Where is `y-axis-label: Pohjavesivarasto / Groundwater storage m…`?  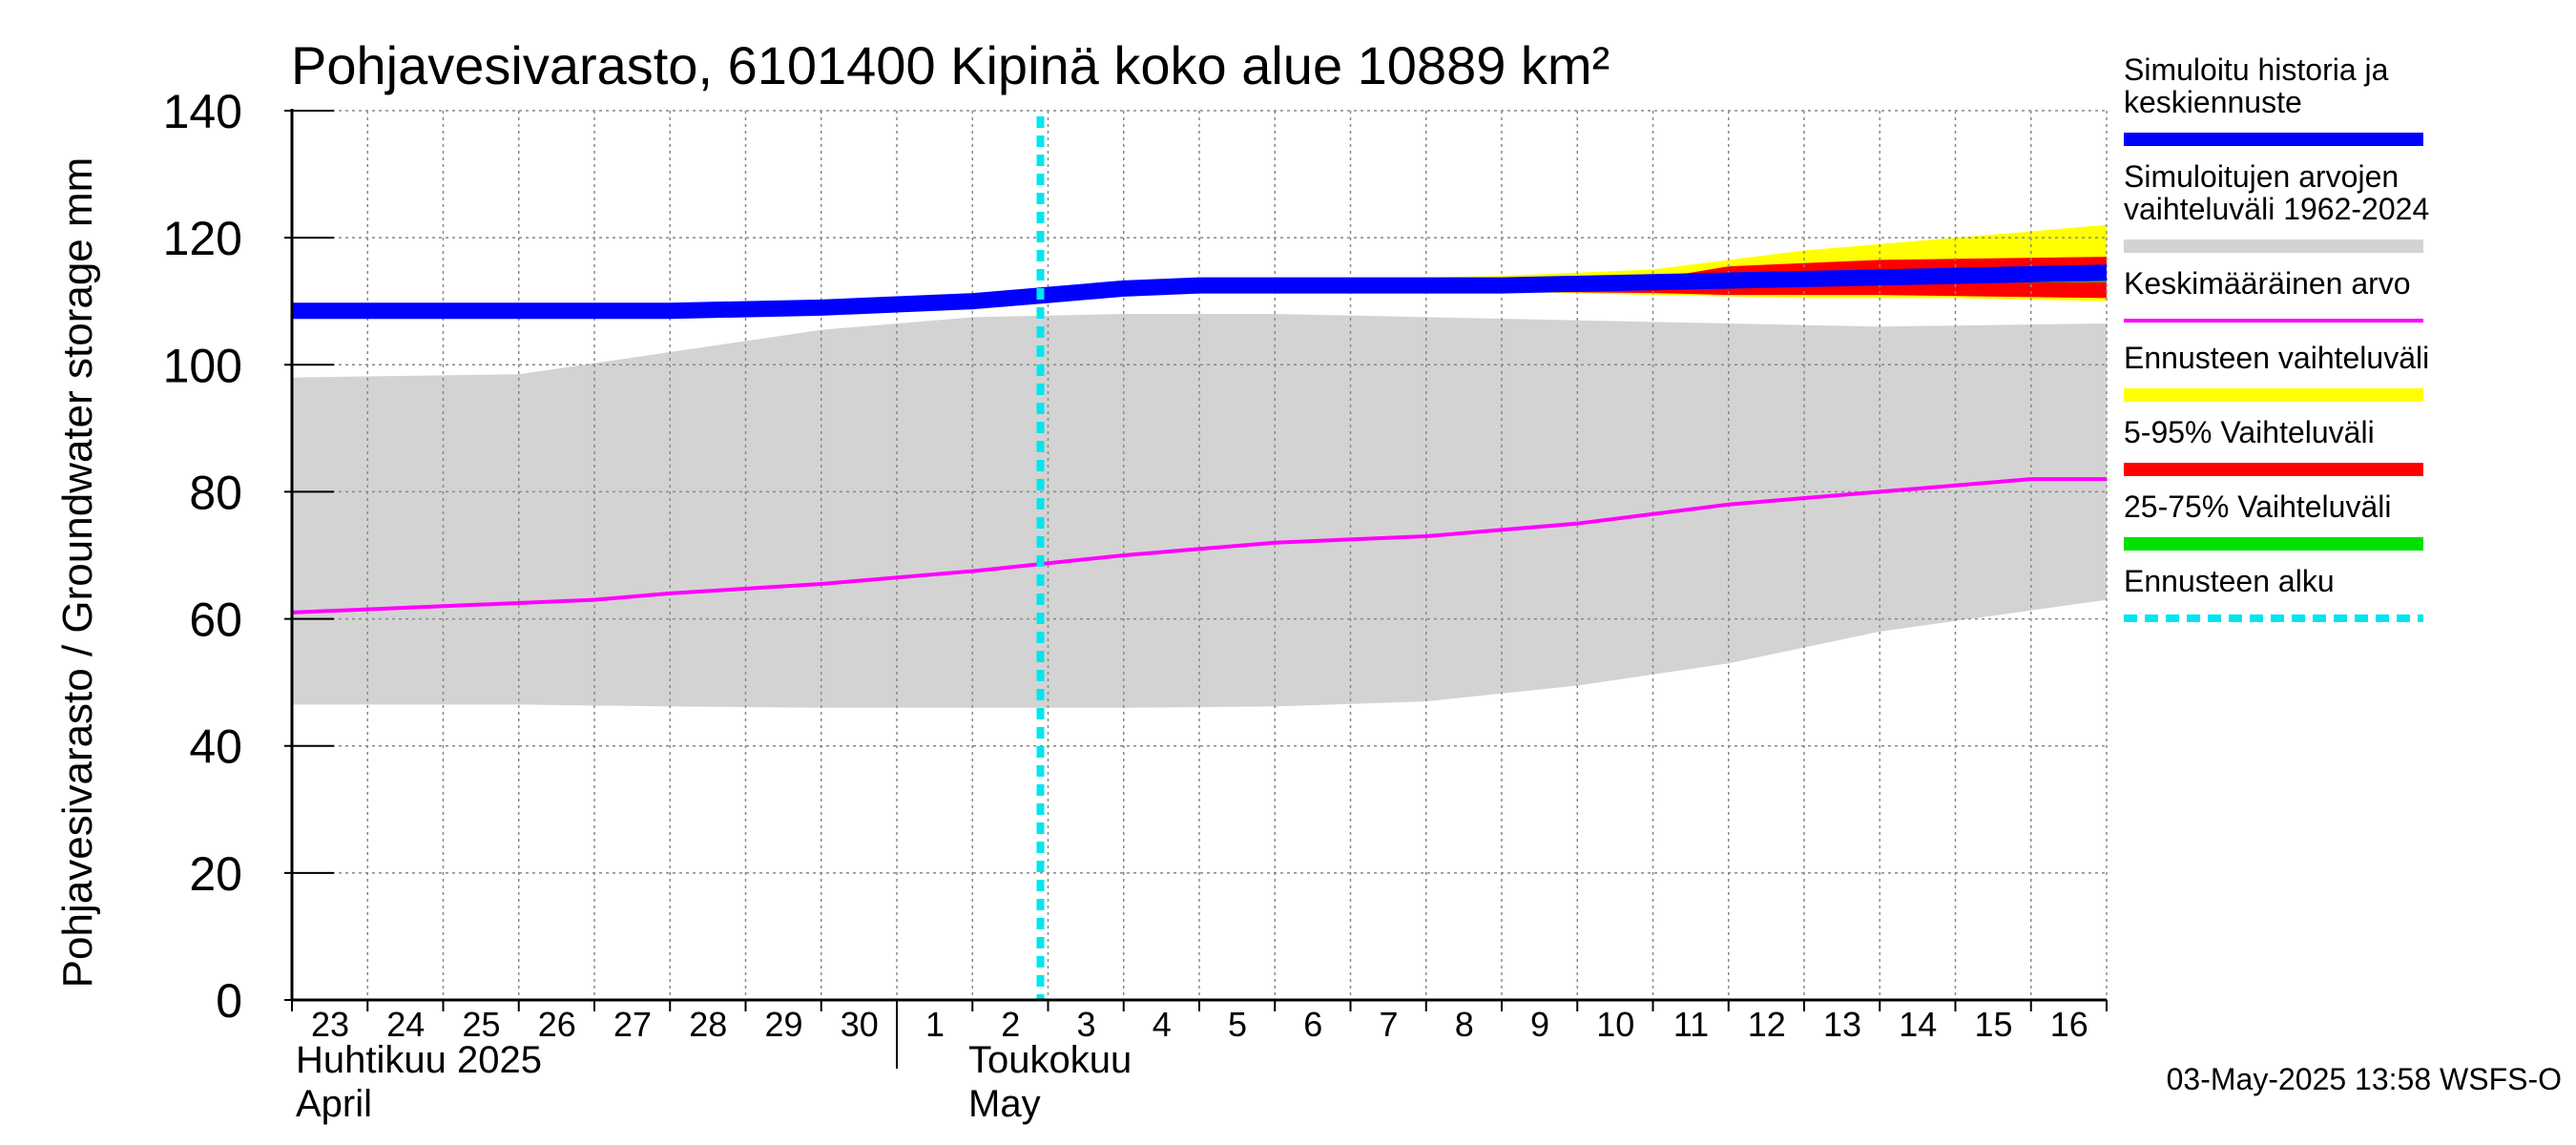
y-axis-label: Pohjavesivarasto / Groundwater storage m… is located at coordinates (77, 573).